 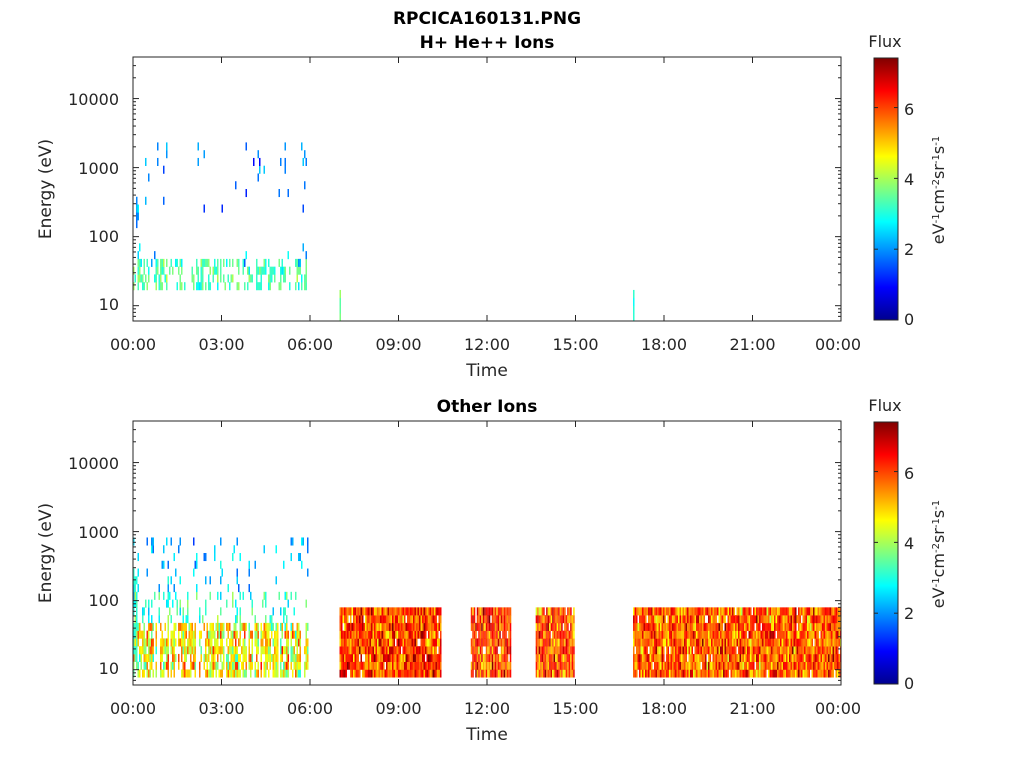 What do you see at coordinates (938, 171) in the screenshot?
I see `unit-sr: sr` at bounding box center [938, 171].